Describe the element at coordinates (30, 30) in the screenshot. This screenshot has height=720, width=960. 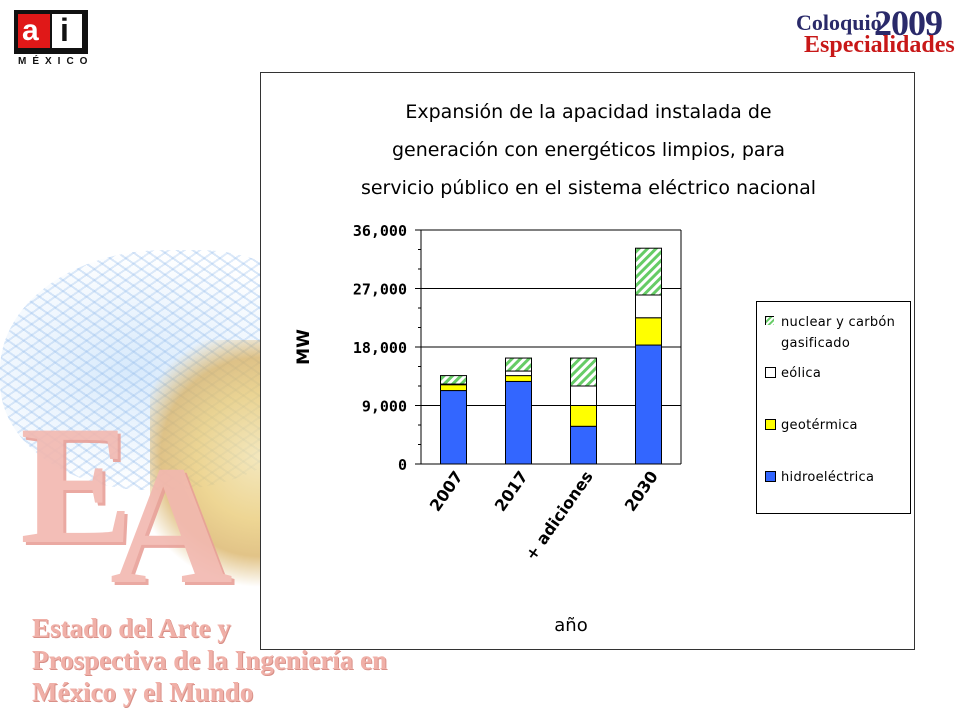
I see `logo-letter-a: a` at that location.